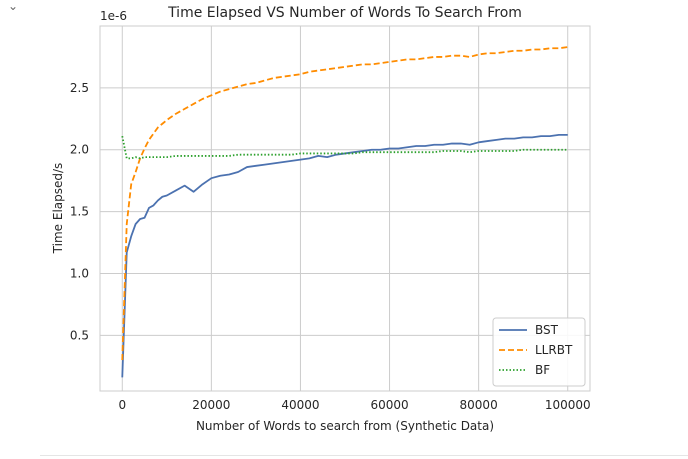 The width and height of the screenshot is (688, 459). I want to click on legend-label: LLRBT, so click(554, 350).